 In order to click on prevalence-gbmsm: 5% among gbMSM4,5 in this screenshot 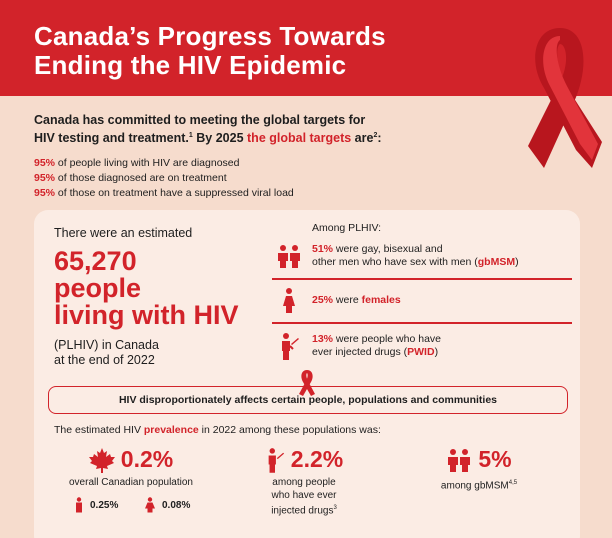, I will do `click(479, 469)`.